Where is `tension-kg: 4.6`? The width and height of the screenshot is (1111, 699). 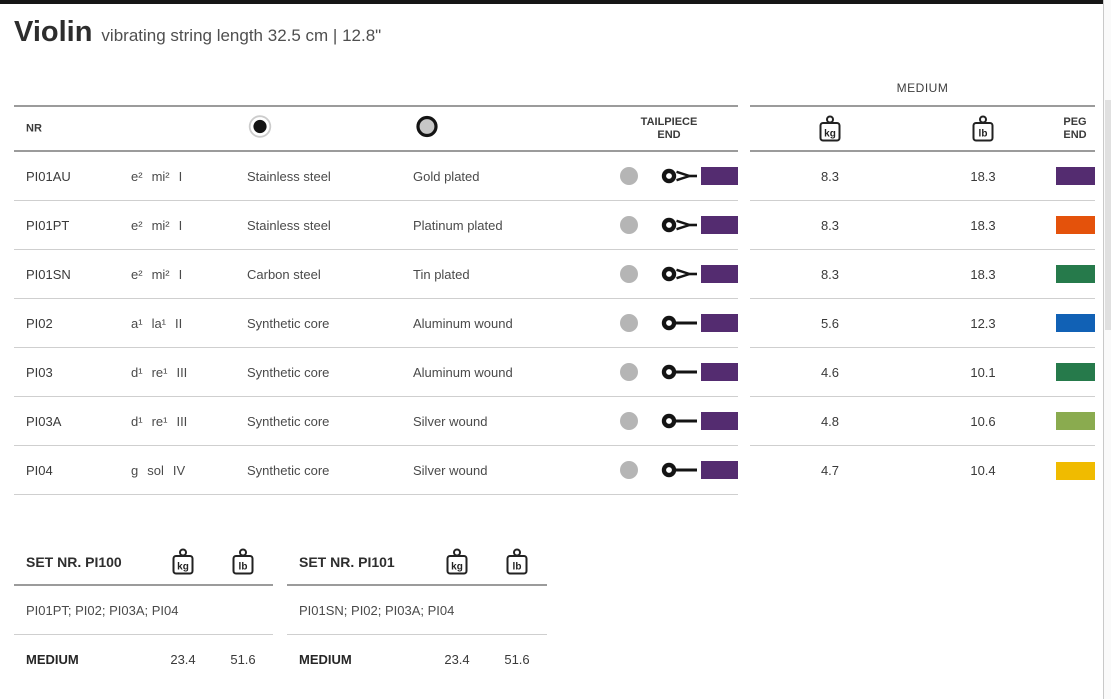 tension-kg: 4.6 is located at coordinates (830, 372).